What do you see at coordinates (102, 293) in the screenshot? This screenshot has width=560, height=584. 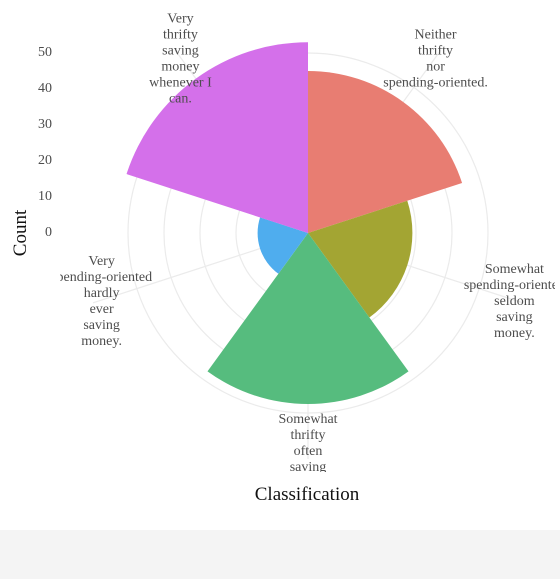 I see `category-label-line: hardly` at bounding box center [102, 293].